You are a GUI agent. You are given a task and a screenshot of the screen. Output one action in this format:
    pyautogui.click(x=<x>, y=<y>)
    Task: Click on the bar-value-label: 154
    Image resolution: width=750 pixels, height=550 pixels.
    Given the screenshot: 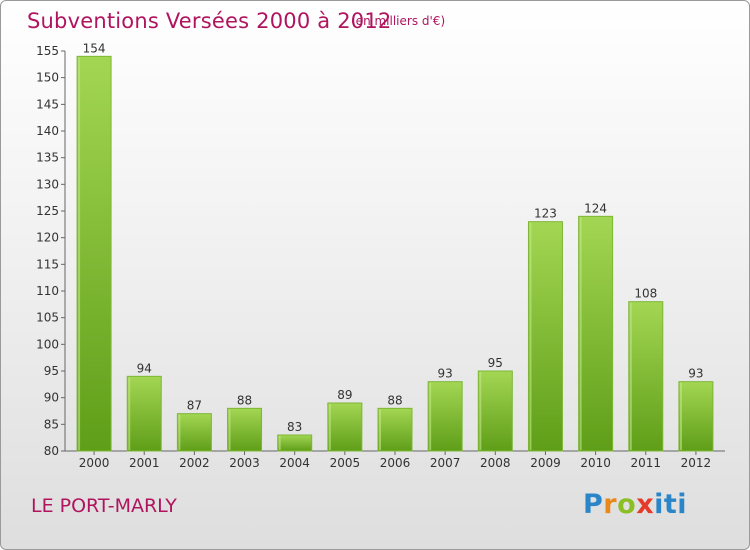 What is the action you would take?
    pyautogui.click(x=94, y=48)
    